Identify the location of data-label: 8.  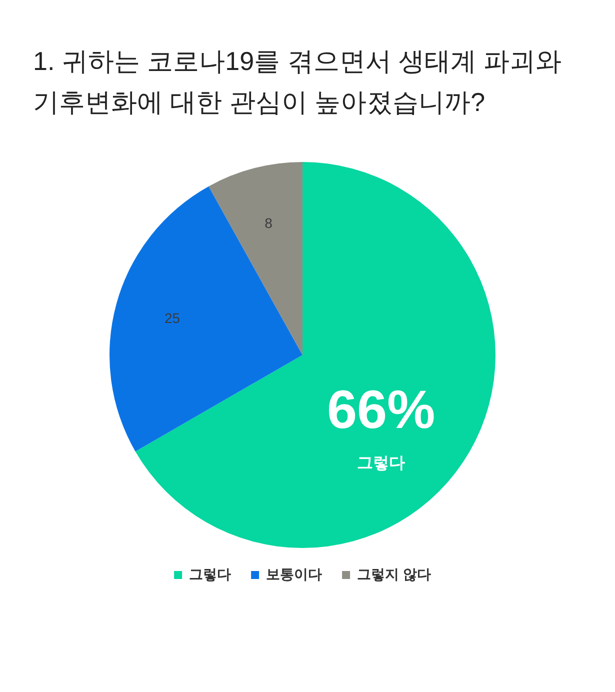
(268, 223).